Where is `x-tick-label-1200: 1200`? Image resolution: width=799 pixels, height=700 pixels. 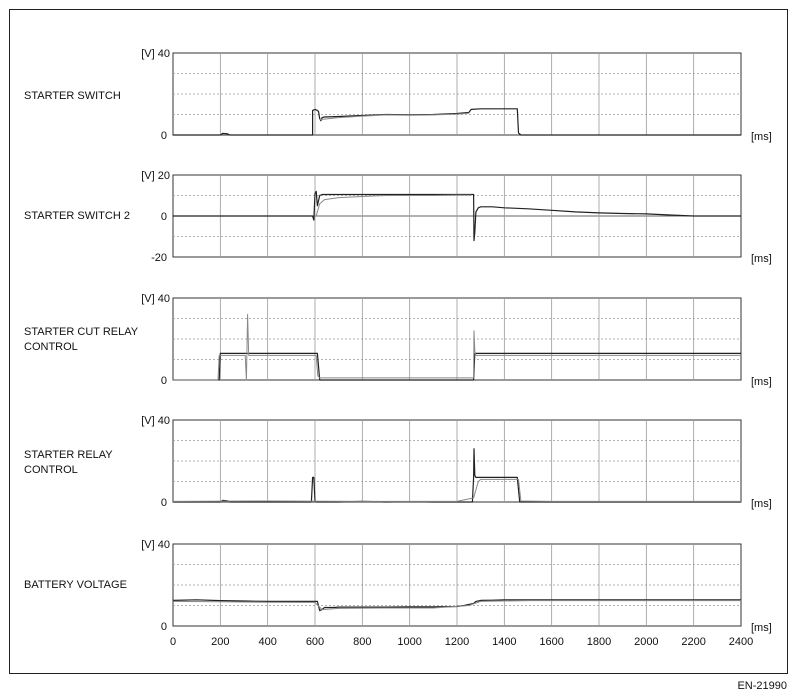
x-tick-label-1200: 1200 is located at coordinates (457, 642).